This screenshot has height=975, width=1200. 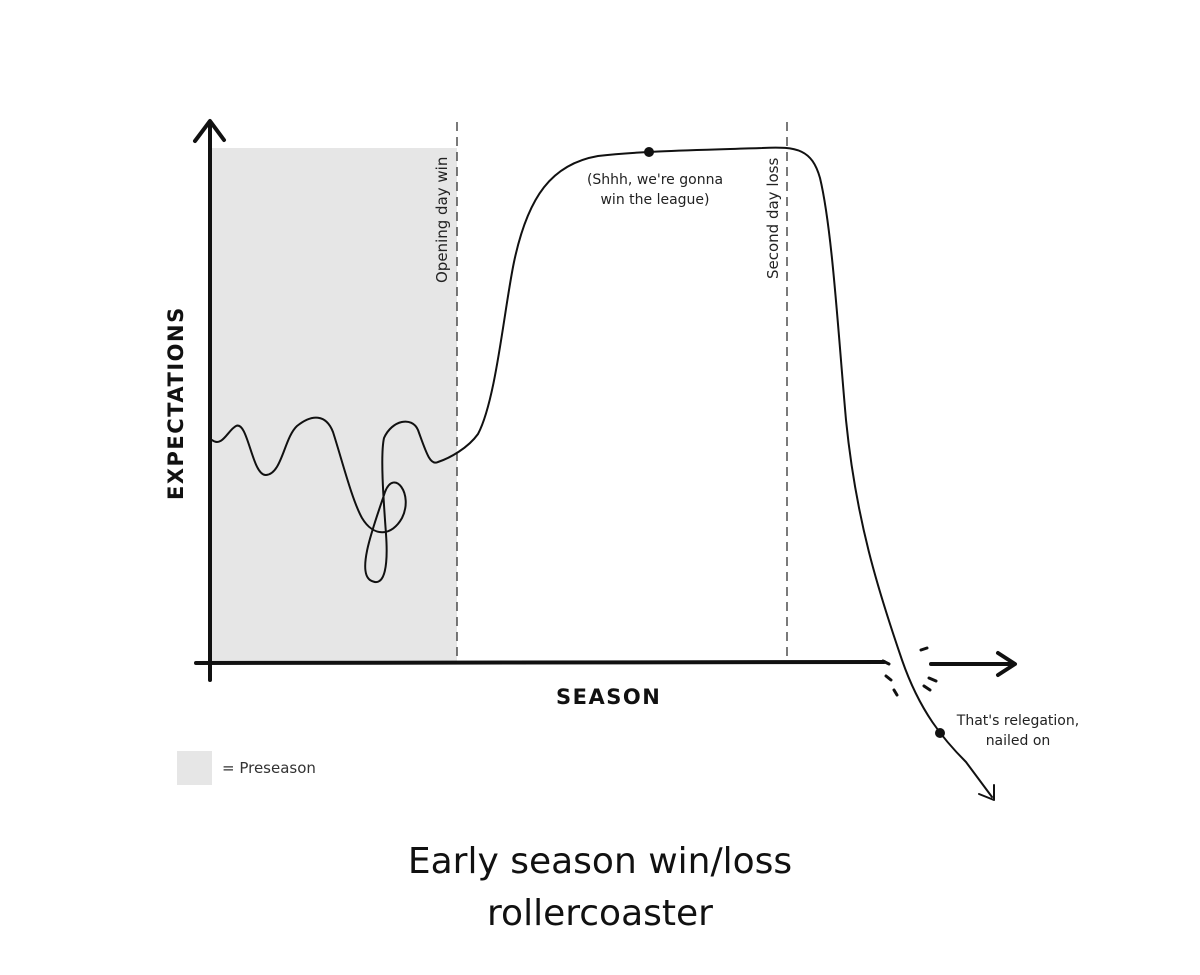 What do you see at coordinates (940, 733) in the screenshot?
I see `relegation-dot` at bounding box center [940, 733].